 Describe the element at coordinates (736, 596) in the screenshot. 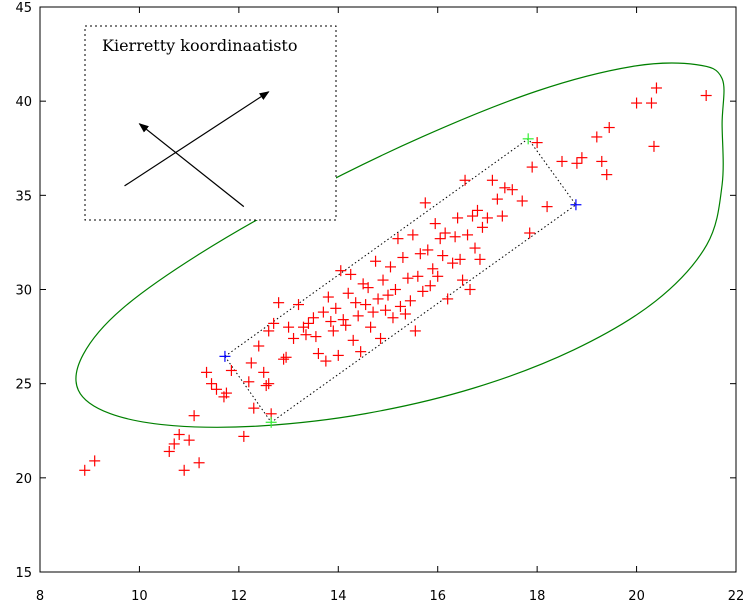

I see `x-tick-label: 22` at that location.